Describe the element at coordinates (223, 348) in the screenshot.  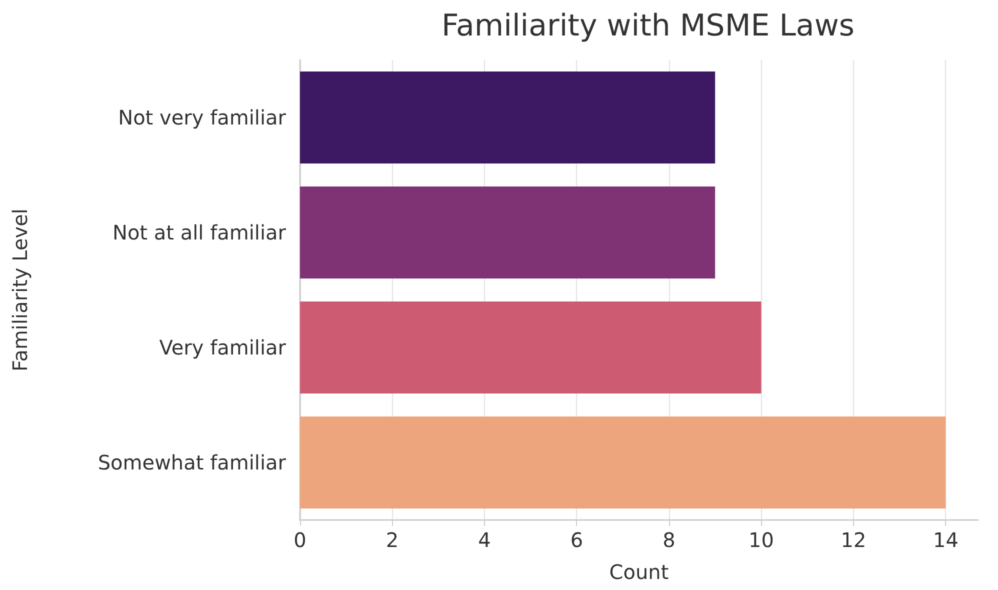
I see `y-tick-label: Very familiar` at that location.